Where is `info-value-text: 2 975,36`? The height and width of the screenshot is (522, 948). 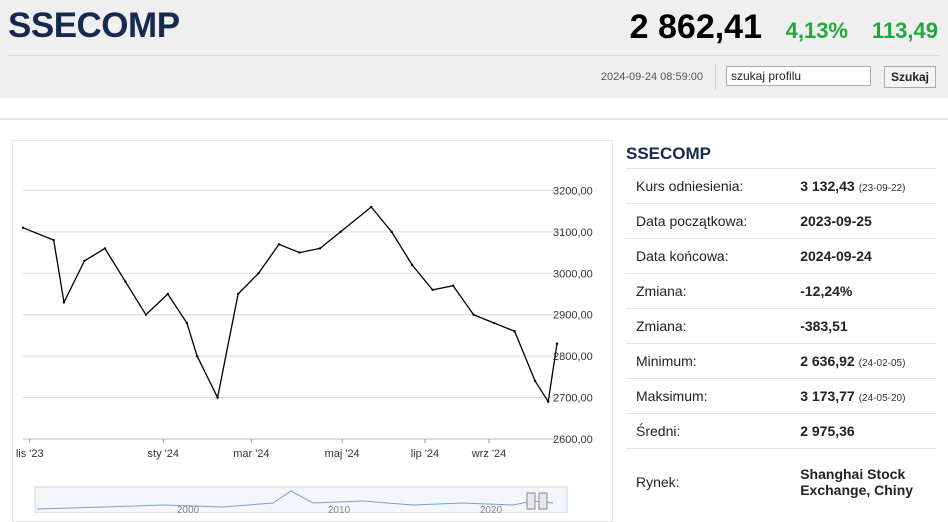
info-value-text: 2 975,36 is located at coordinates (827, 431).